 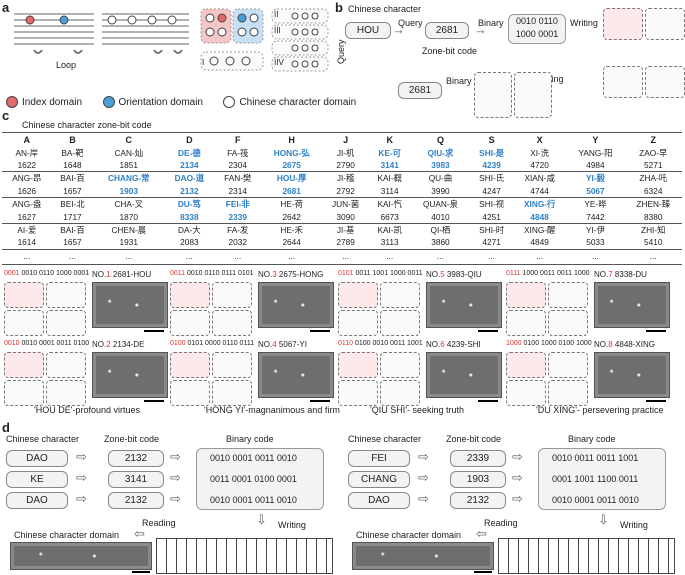 What do you see at coordinates (37, 458) in the screenshot?
I see `char-pill: DAO` at bounding box center [37, 458].